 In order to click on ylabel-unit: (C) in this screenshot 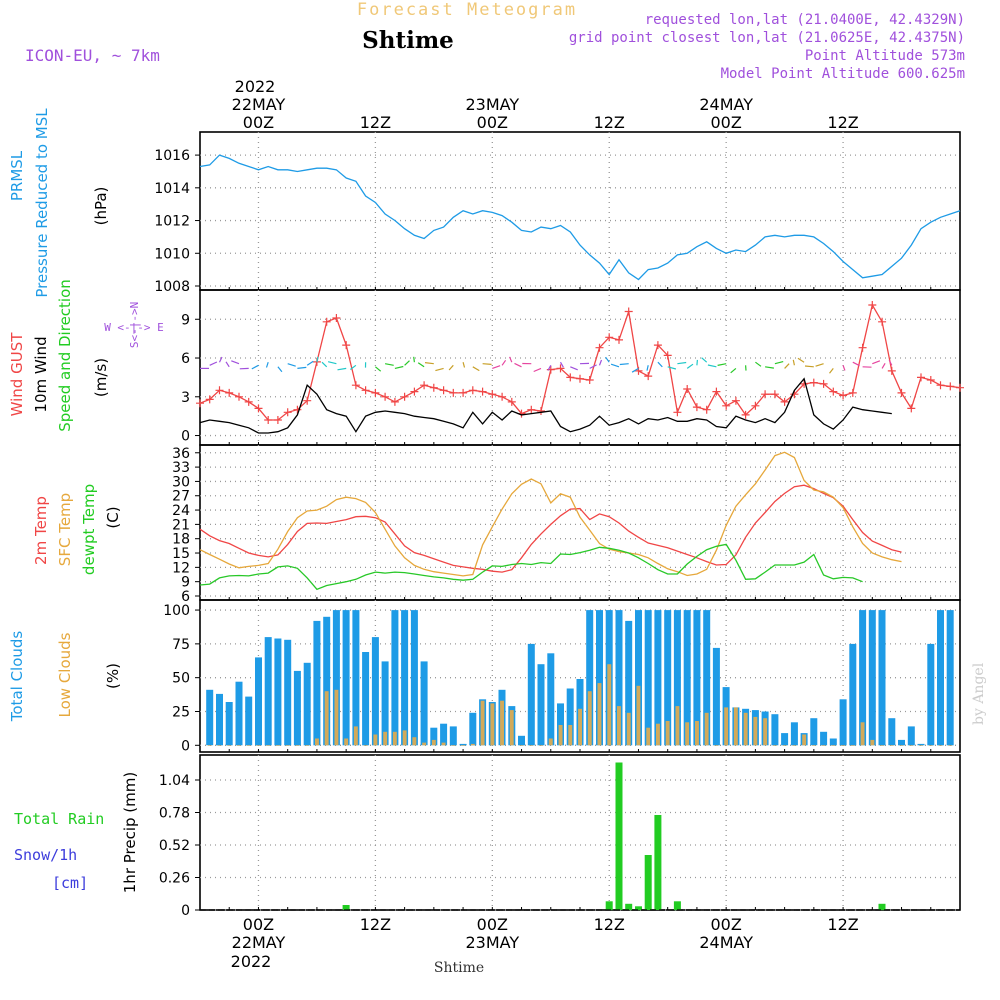, I will do `click(113, 517)`.